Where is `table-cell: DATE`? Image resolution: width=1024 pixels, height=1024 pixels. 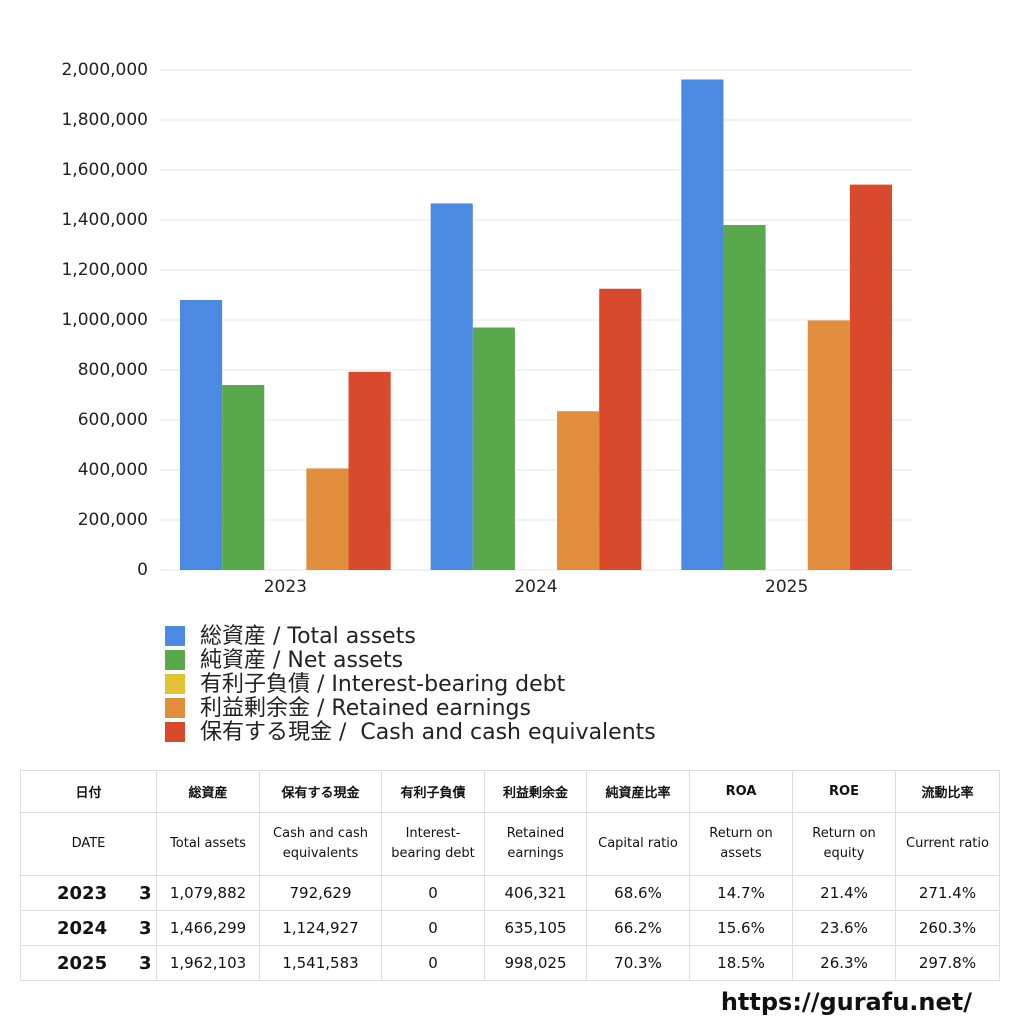 table-cell: DATE is located at coordinates (88, 844).